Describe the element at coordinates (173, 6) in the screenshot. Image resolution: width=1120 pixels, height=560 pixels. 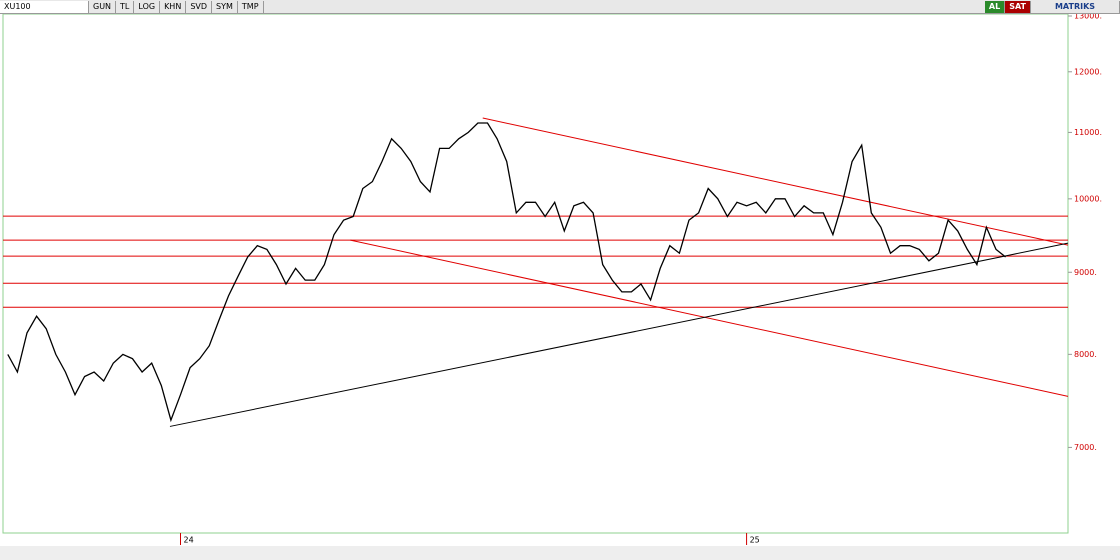
I see `button: KHN` at that location.